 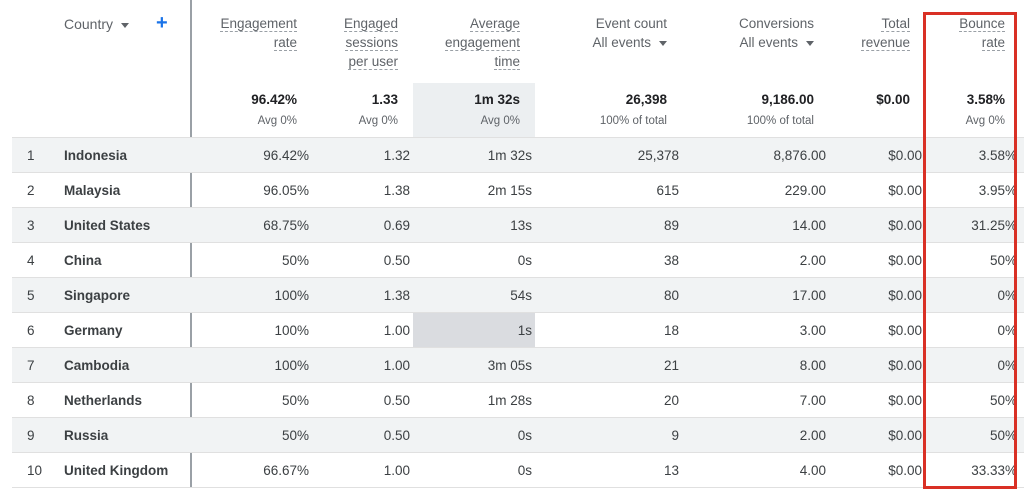 What do you see at coordinates (809, 295) in the screenshot?
I see `cell-conversions: 17.00` at bounding box center [809, 295].